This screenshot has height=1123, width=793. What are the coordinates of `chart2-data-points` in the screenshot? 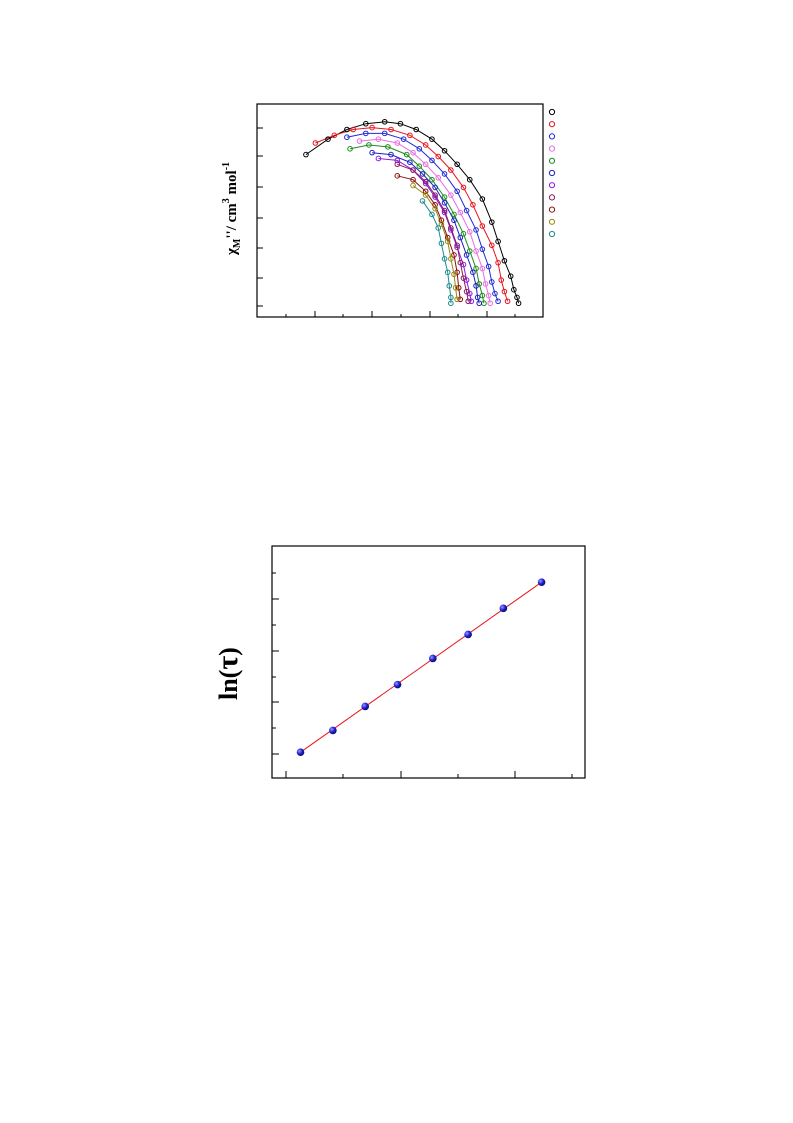 It's located at (421, 667).